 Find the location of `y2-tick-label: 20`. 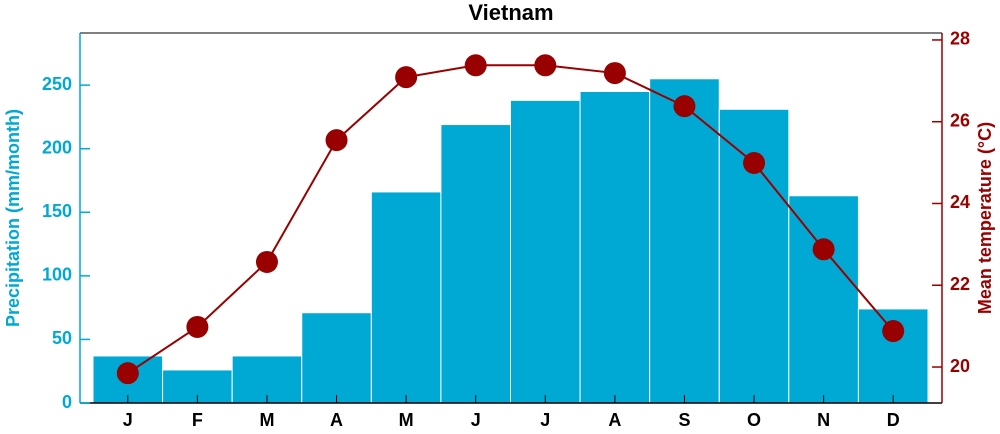

y2-tick-label: 20 is located at coordinates (960, 366).